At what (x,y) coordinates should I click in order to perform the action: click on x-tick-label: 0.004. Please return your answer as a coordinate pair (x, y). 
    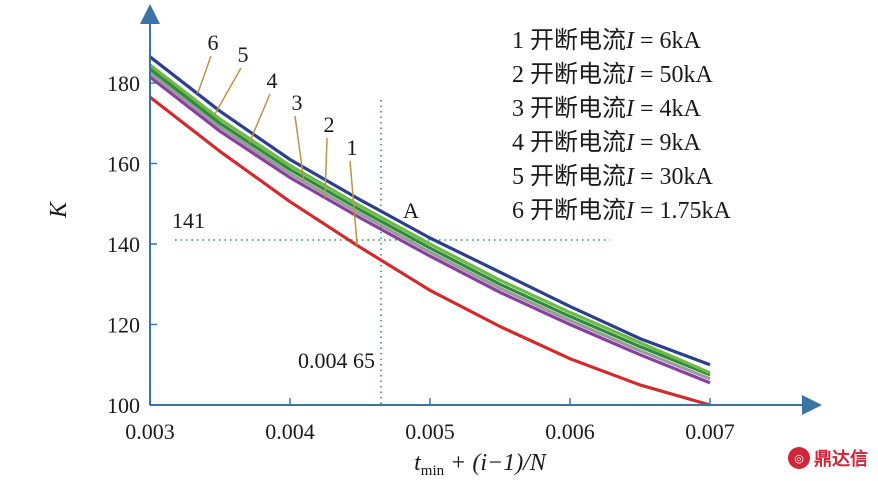
    Looking at the image, I should click on (290, 431).